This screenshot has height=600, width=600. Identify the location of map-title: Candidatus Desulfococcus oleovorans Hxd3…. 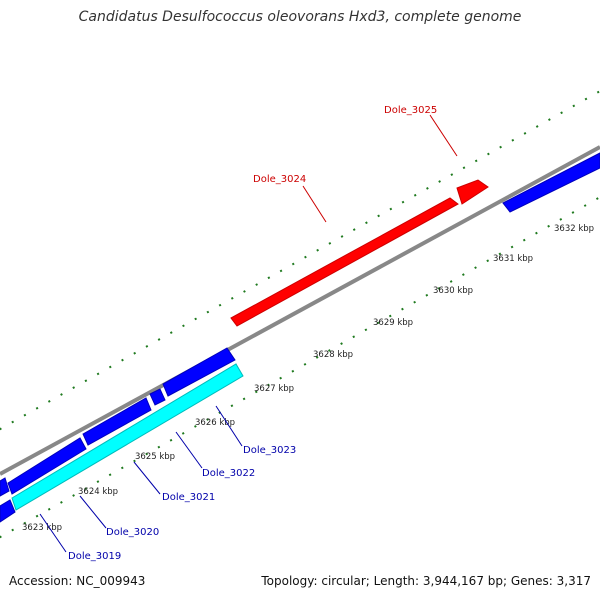
(300, 17).